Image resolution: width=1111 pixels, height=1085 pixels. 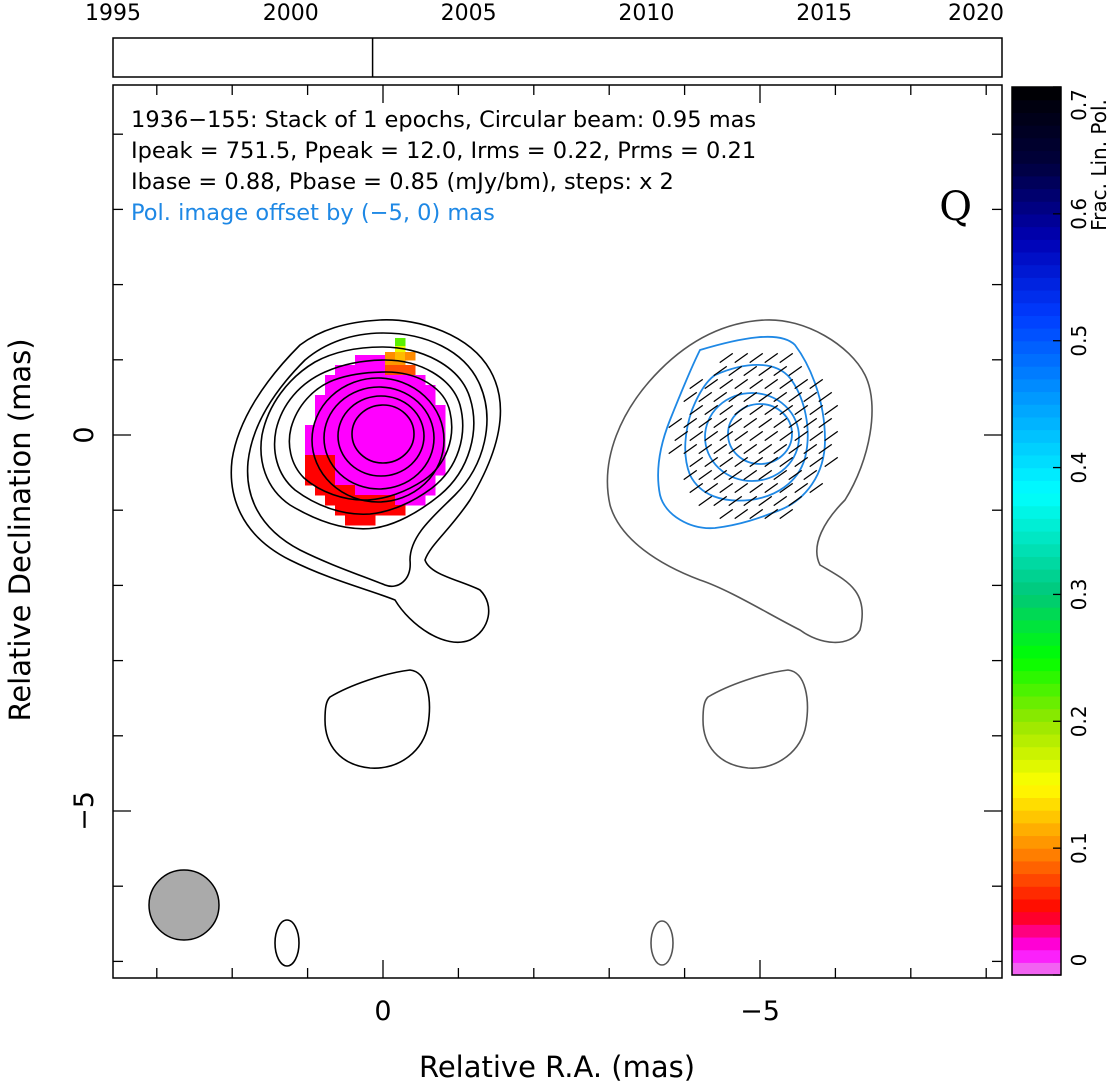 What do you see at coordinates (1079, 214) in the screenshot?
I see `colorbar-tick-label: 0.6` at bounding box center [1079, 214].